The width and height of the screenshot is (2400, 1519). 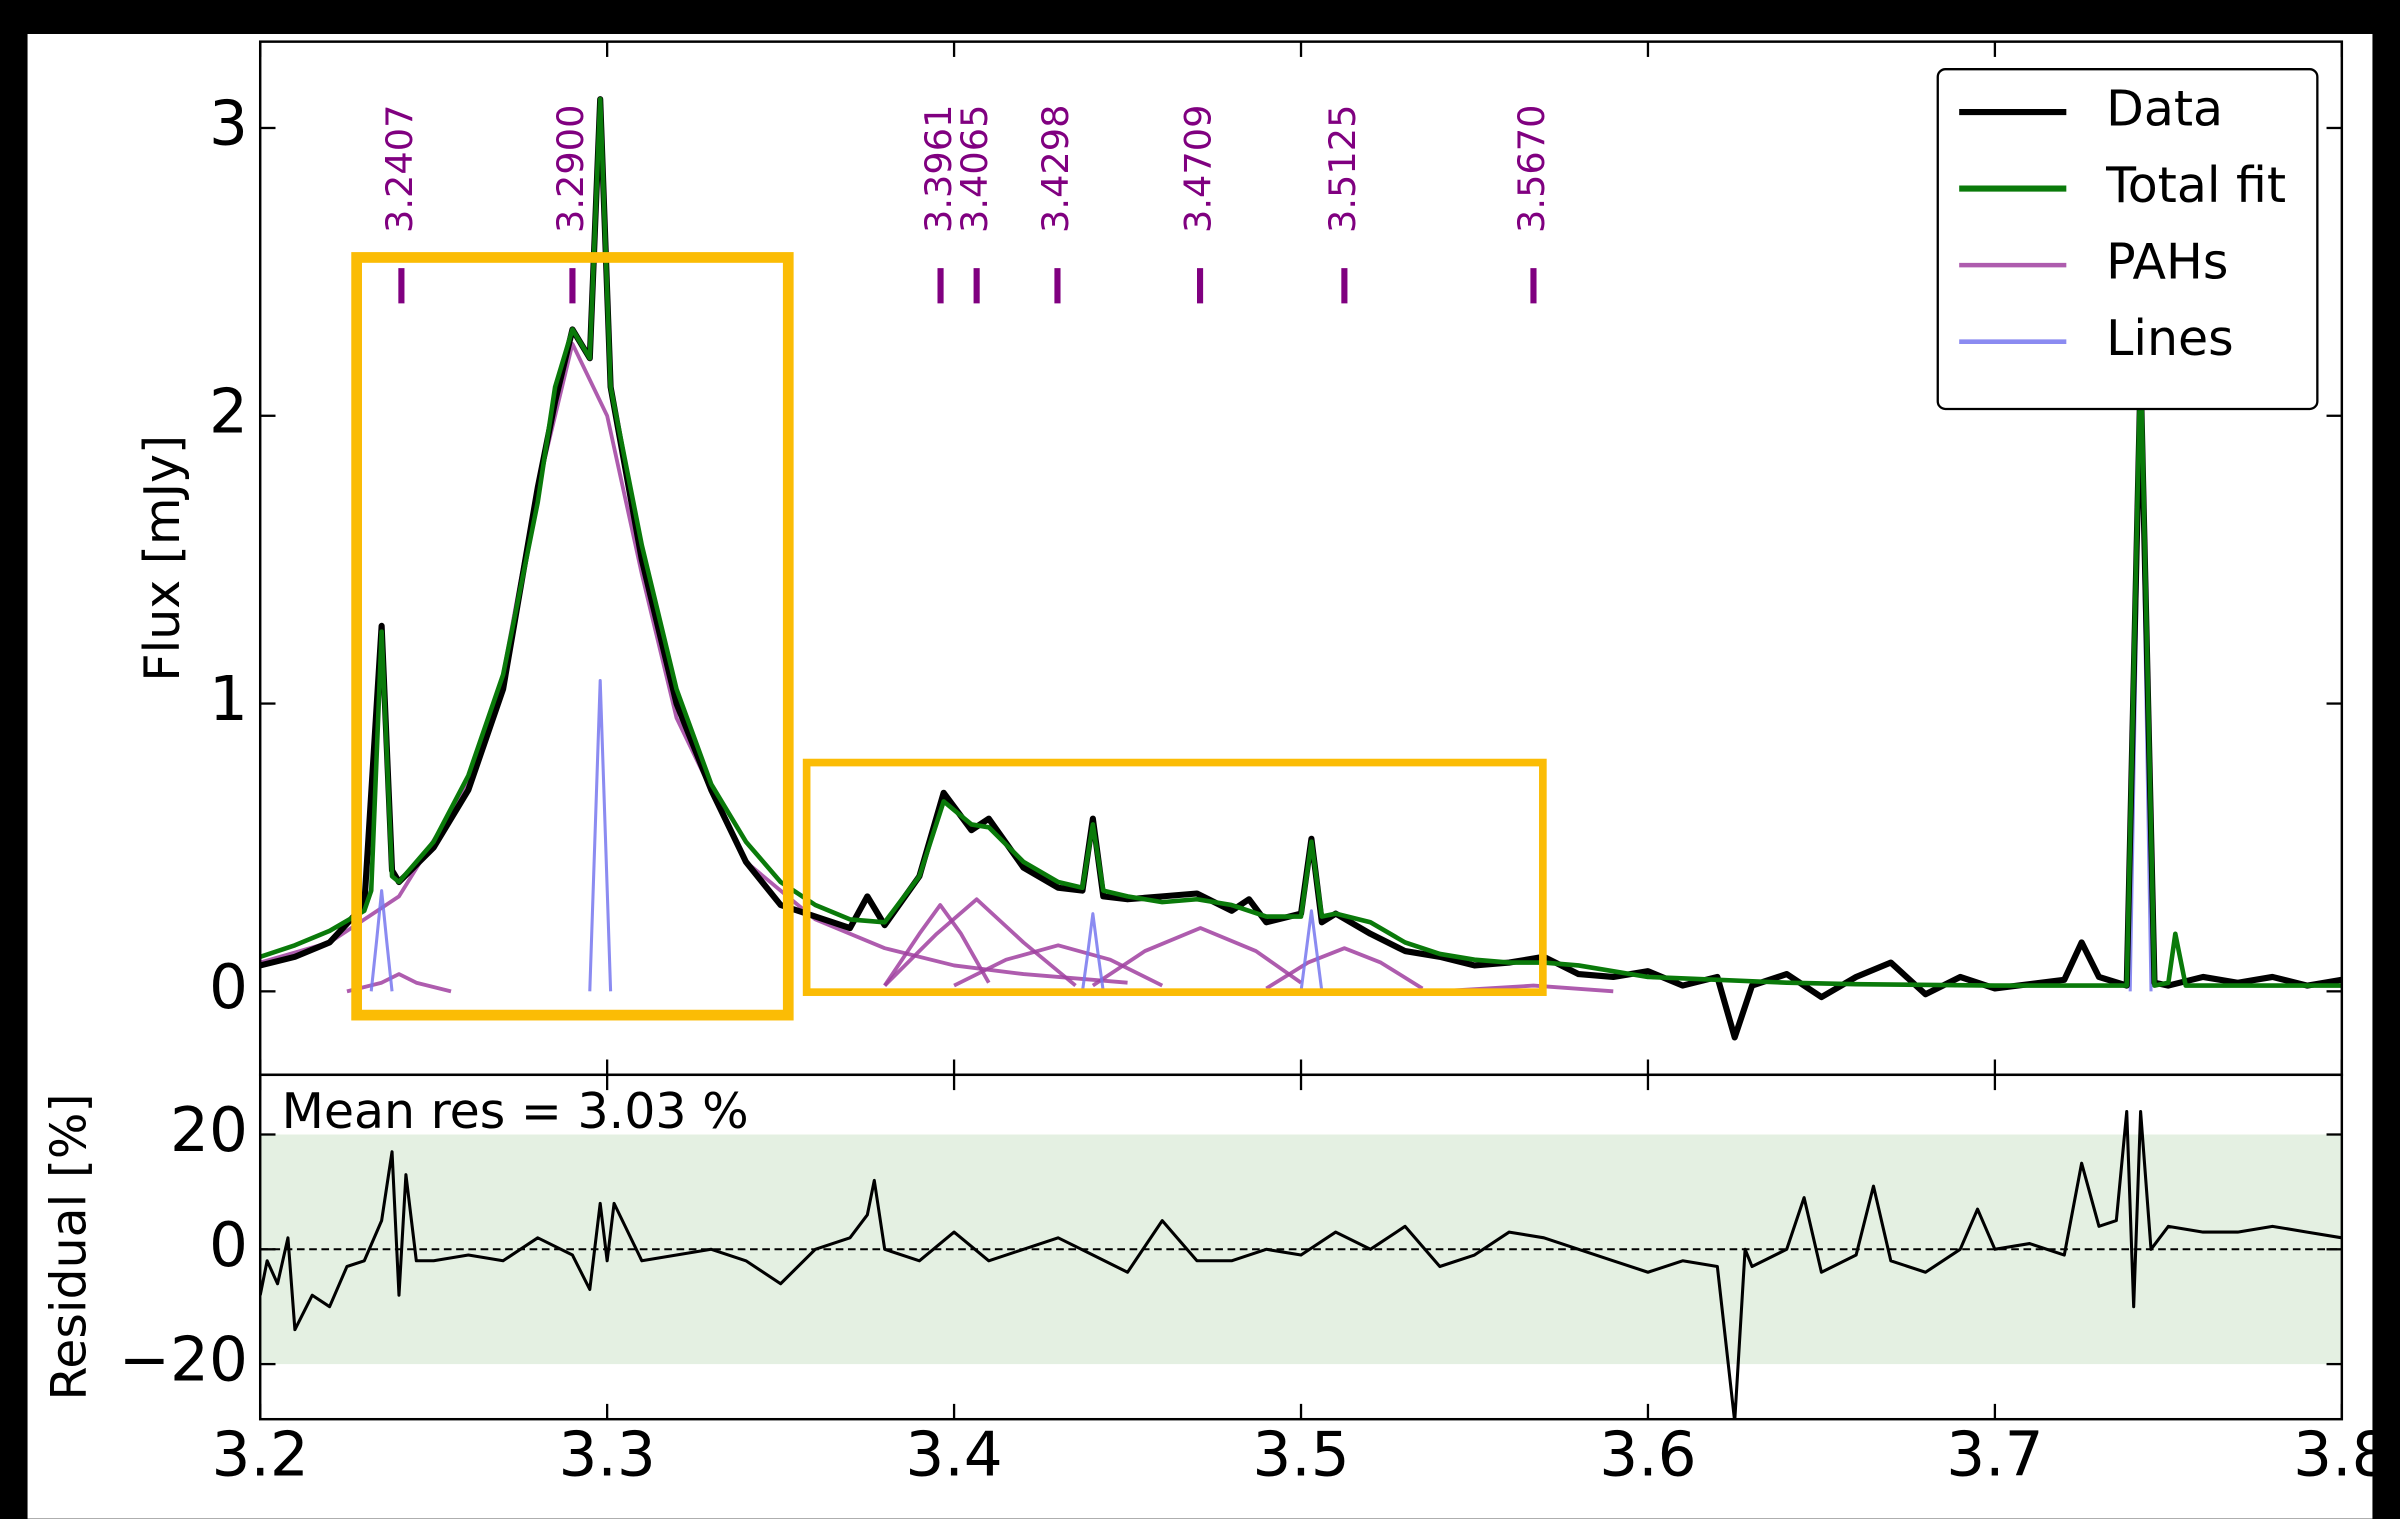 I want to click on marker-label: 3.4065, so click(x=974, y=168).